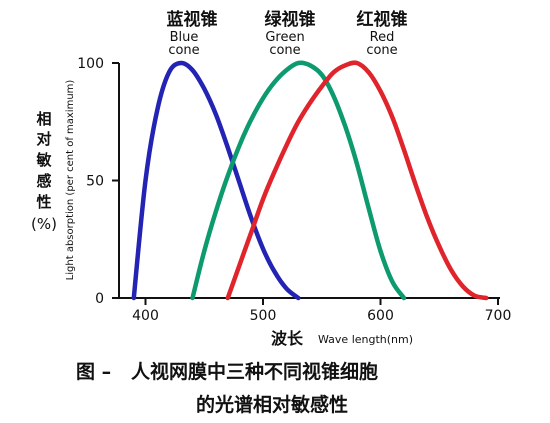 The height and width of the screenshot is (423, 550). I want to click on series-label-green-cn: 绿视锥, so click(290, 19).